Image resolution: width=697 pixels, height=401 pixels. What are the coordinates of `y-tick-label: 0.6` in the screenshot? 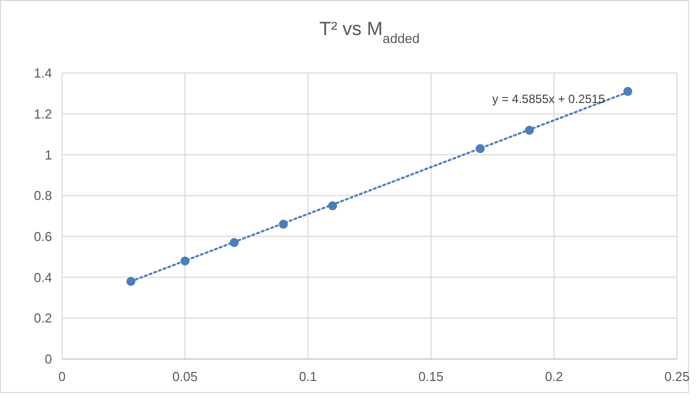 It's located at (43, 236).